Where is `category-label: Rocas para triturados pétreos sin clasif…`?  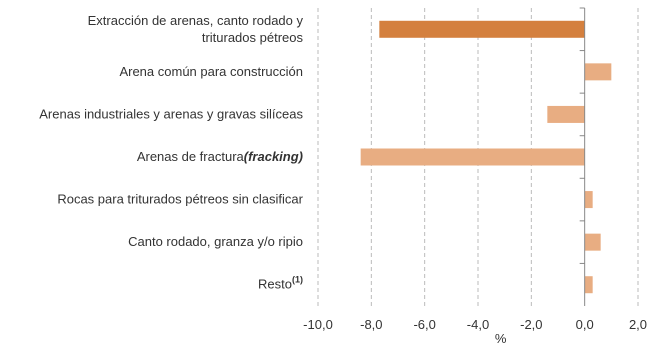
category-label: Rocas para triturados pétreos sin clasif… is located at coordinates (180, 199).